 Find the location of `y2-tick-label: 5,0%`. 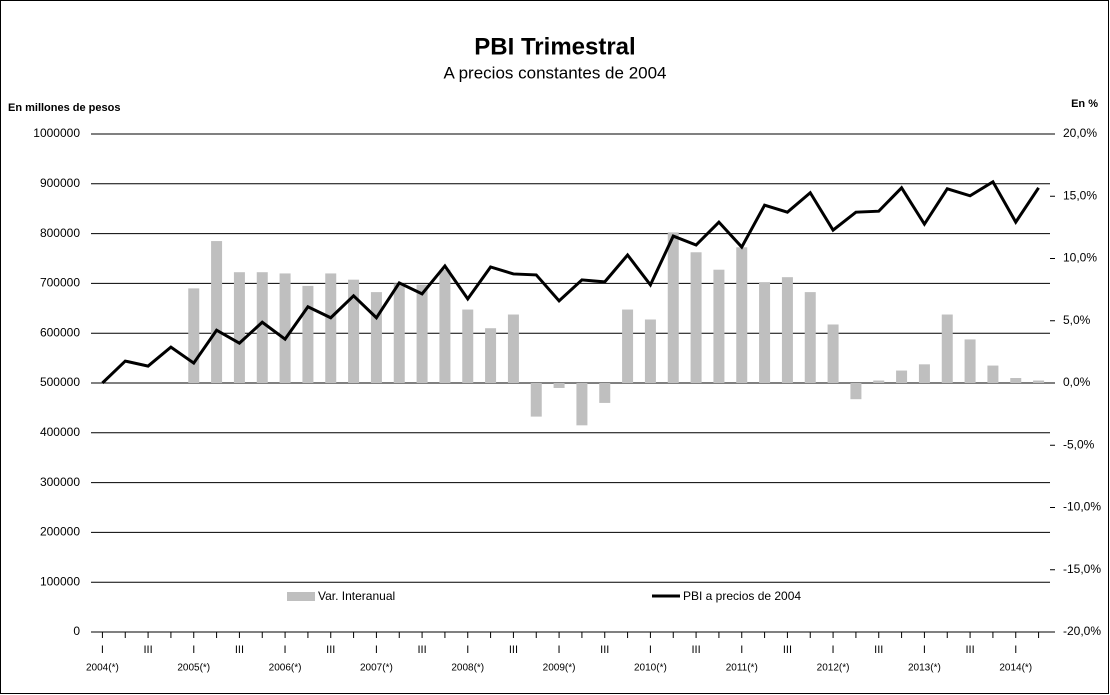

y2-tick-label: 5,0% is located at coordinates (1077, 320).